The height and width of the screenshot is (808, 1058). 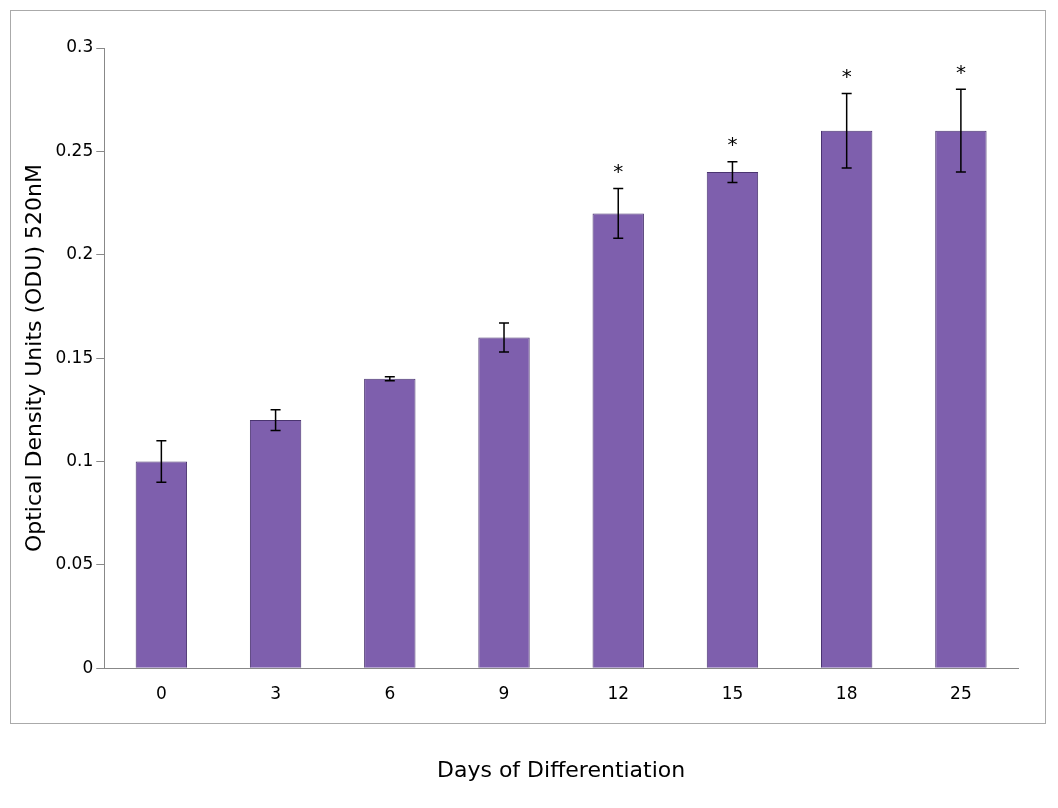 I want to click on y-tick-label: 0.1, so click(x=80, y=459).